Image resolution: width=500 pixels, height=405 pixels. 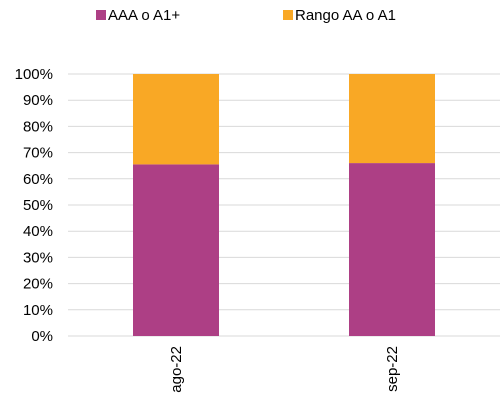 I want to click on y-tick-label: 60%, so click(x=38, y=179).